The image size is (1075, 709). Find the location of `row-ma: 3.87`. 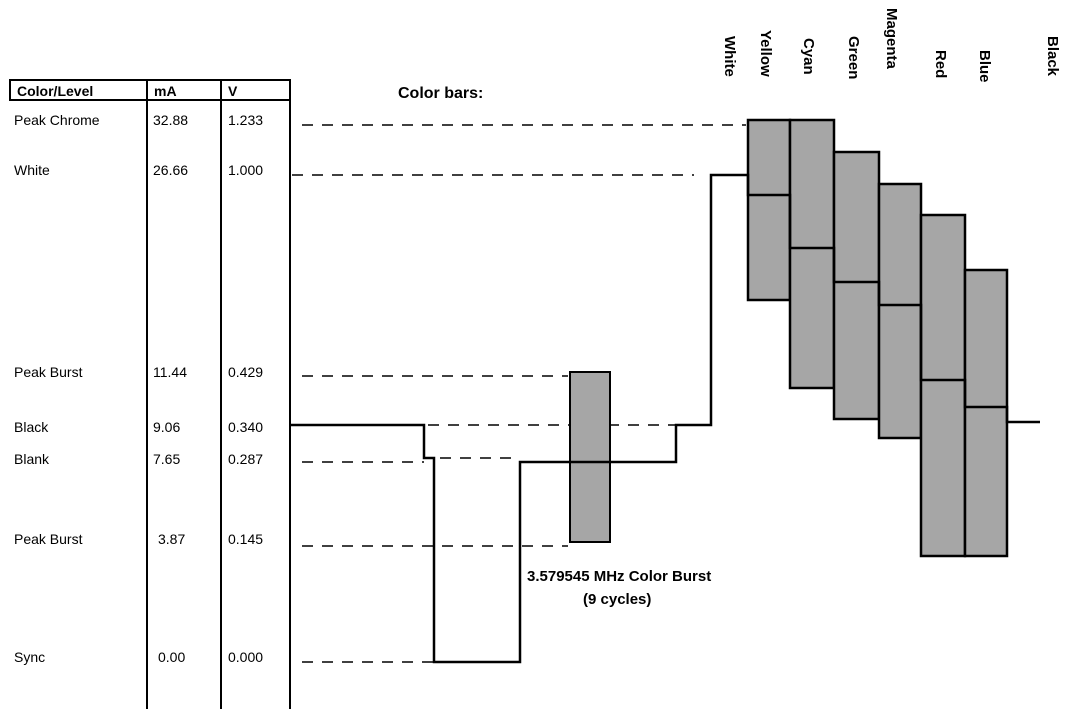

row-ma: 3.87 is located at coordinates (171, 539).